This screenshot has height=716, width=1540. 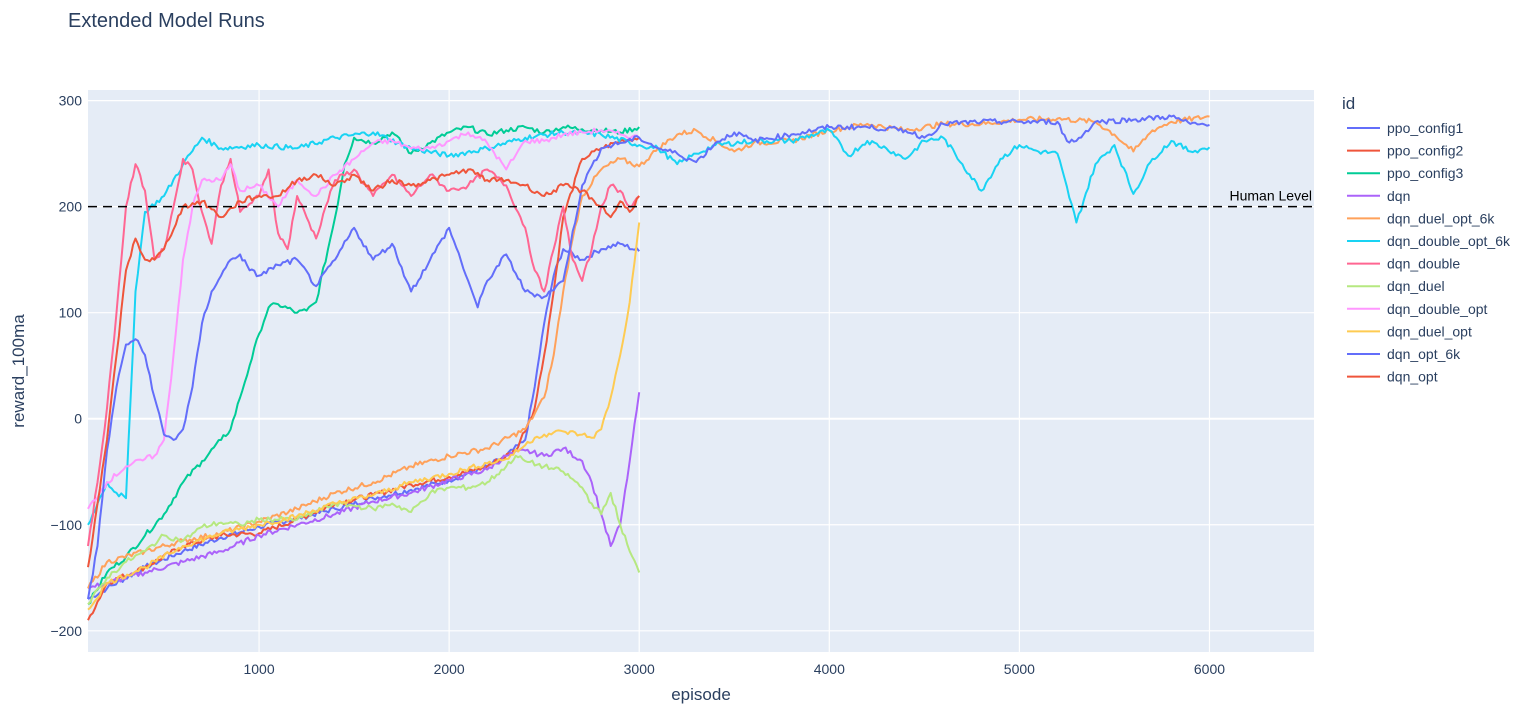 What do you see at coordinates (734, 669) in the screenshot?
I see `x-tick-labels: 1000 2000 3000 4000 5000 6000` at bounding box center [734, 669].